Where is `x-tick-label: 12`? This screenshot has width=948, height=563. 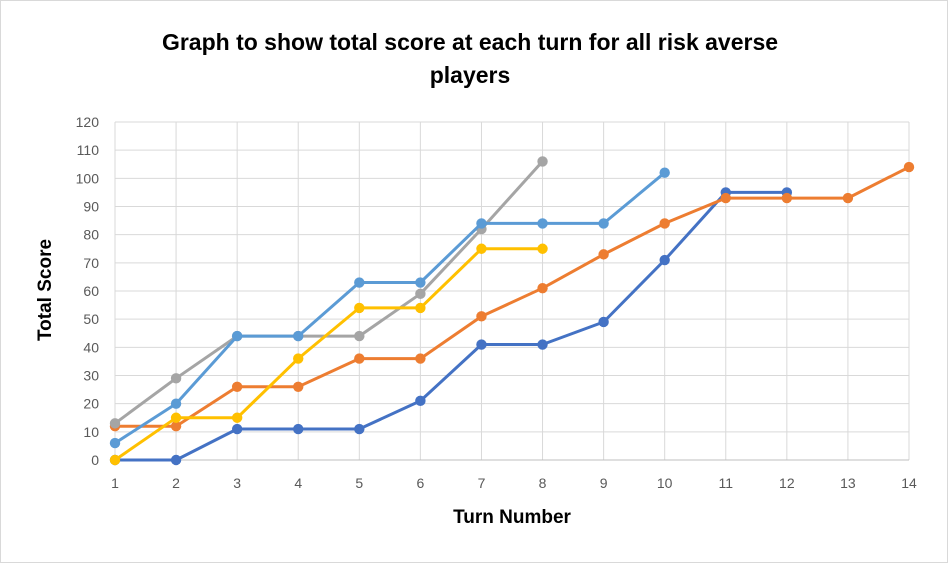
x-tick-label: 12 is located at coordinates (787, 483).